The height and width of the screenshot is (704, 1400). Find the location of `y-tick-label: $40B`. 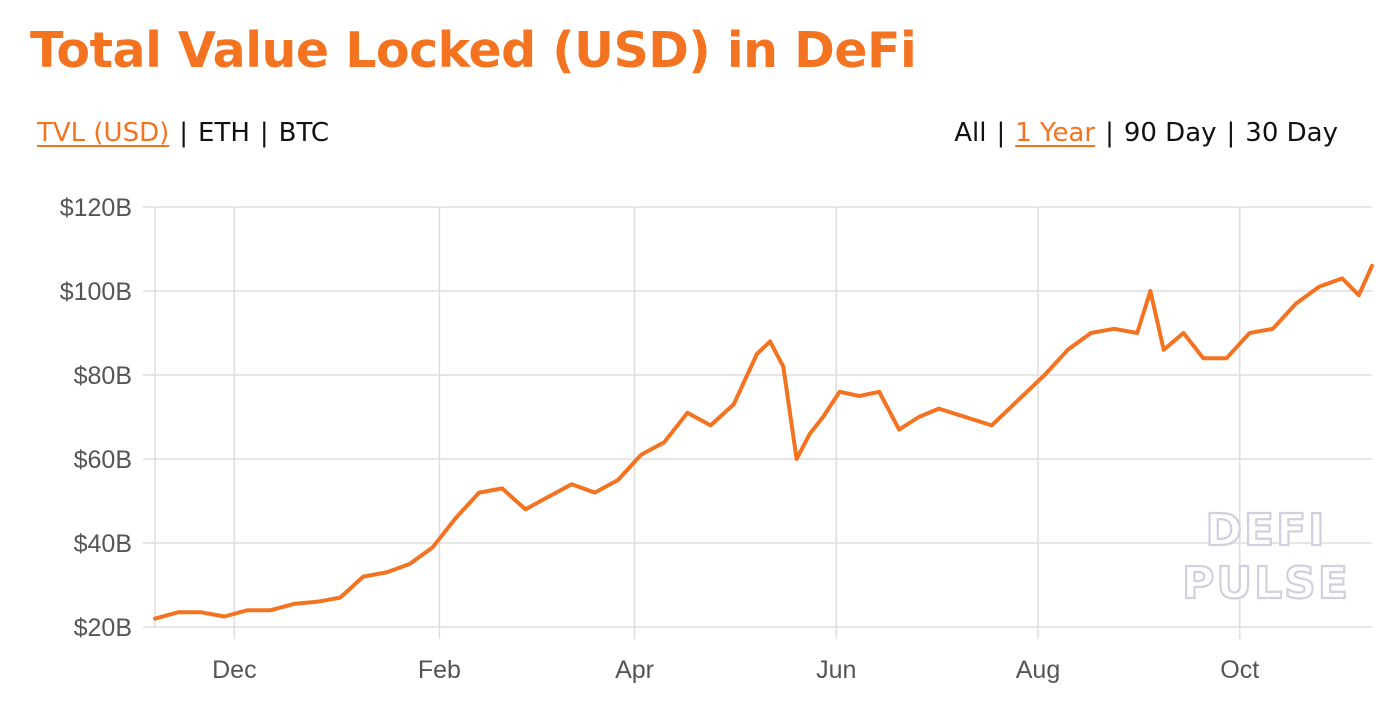

y-tick-label: $40B is located at coordinates (103, 544).